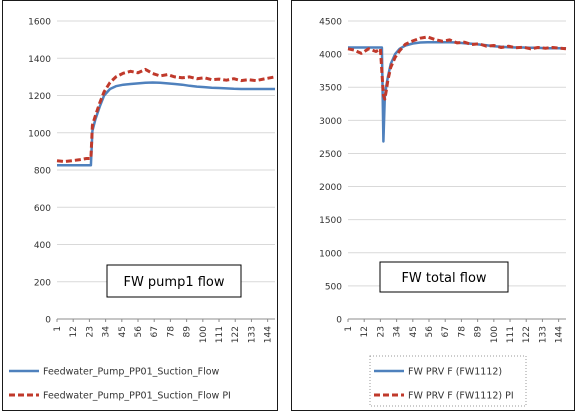  Describe the element at coordinates (39, 60) in the screenshot. I see `y-tick-label: 1400` at that location.